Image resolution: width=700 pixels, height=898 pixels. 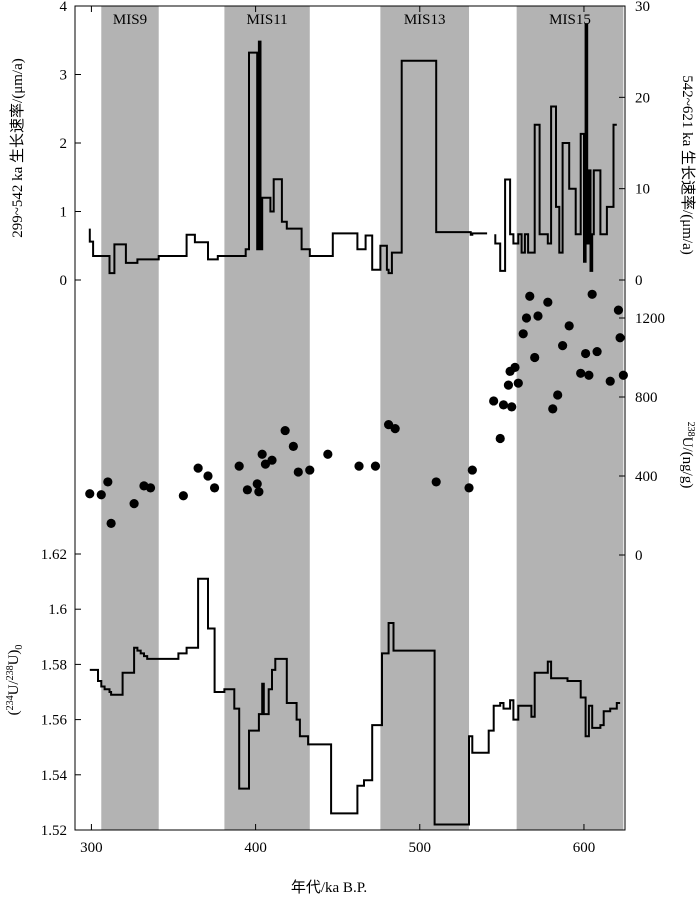 I want to click on ratio-tick-label-5: 1.62, so click(x=54, y=555).